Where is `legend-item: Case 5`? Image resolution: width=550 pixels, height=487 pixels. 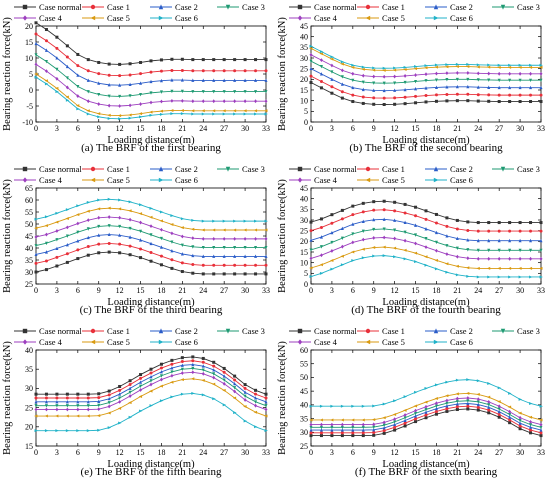
legend-item: Case 5 is located at coordinates (381, 180).